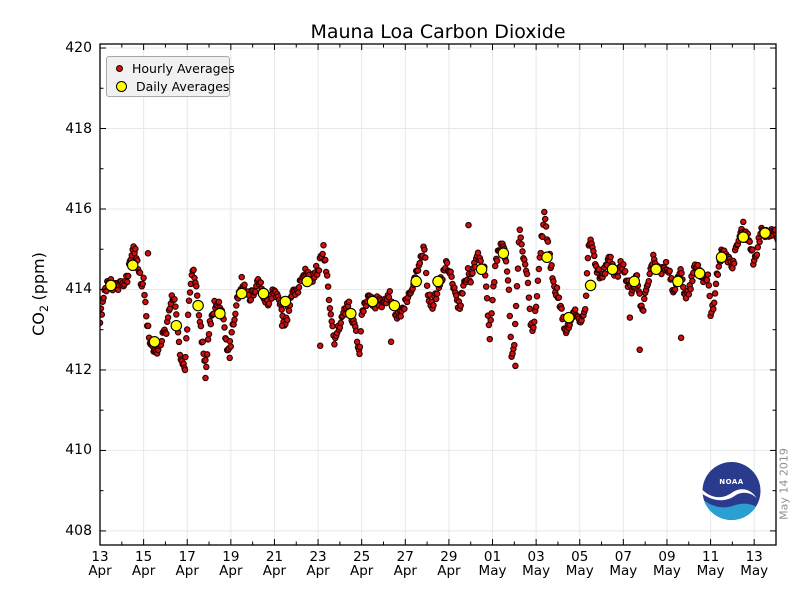  Describe the element at coordinates (100, 564) in the screenshot. I see `x-tick-label: 13 Apr` at that location.